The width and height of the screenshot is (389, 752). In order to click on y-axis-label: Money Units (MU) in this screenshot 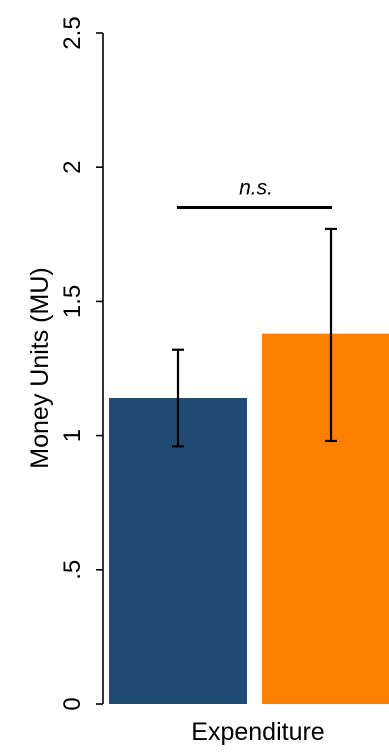, I will do `click(40, 367)`.